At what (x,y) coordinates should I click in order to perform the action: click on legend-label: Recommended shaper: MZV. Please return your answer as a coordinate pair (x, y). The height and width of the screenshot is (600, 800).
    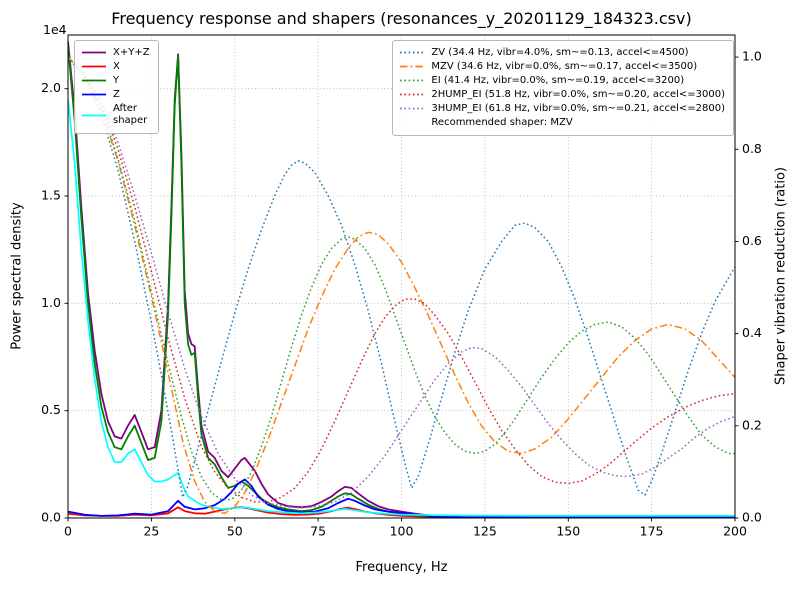
    Looking at the image, I should click on (502, 122).